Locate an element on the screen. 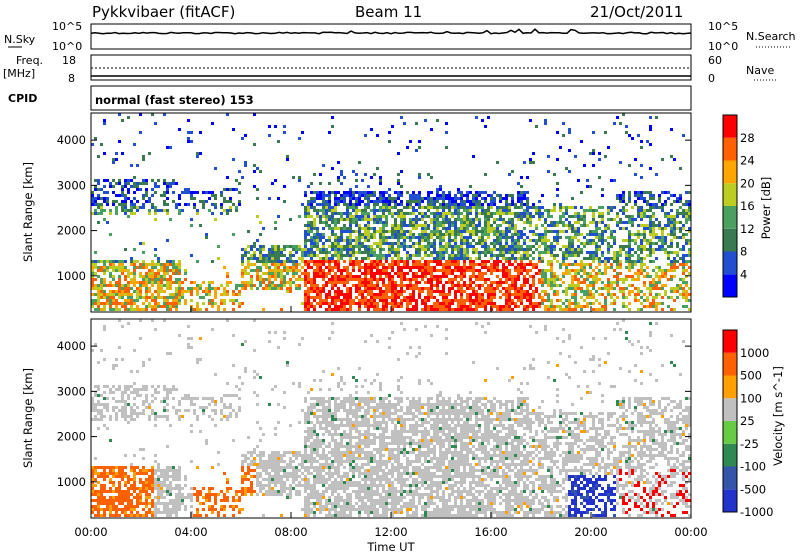 This screenshot has height=554, width=800. colorbar-segment is located at coordinates (730, 240).